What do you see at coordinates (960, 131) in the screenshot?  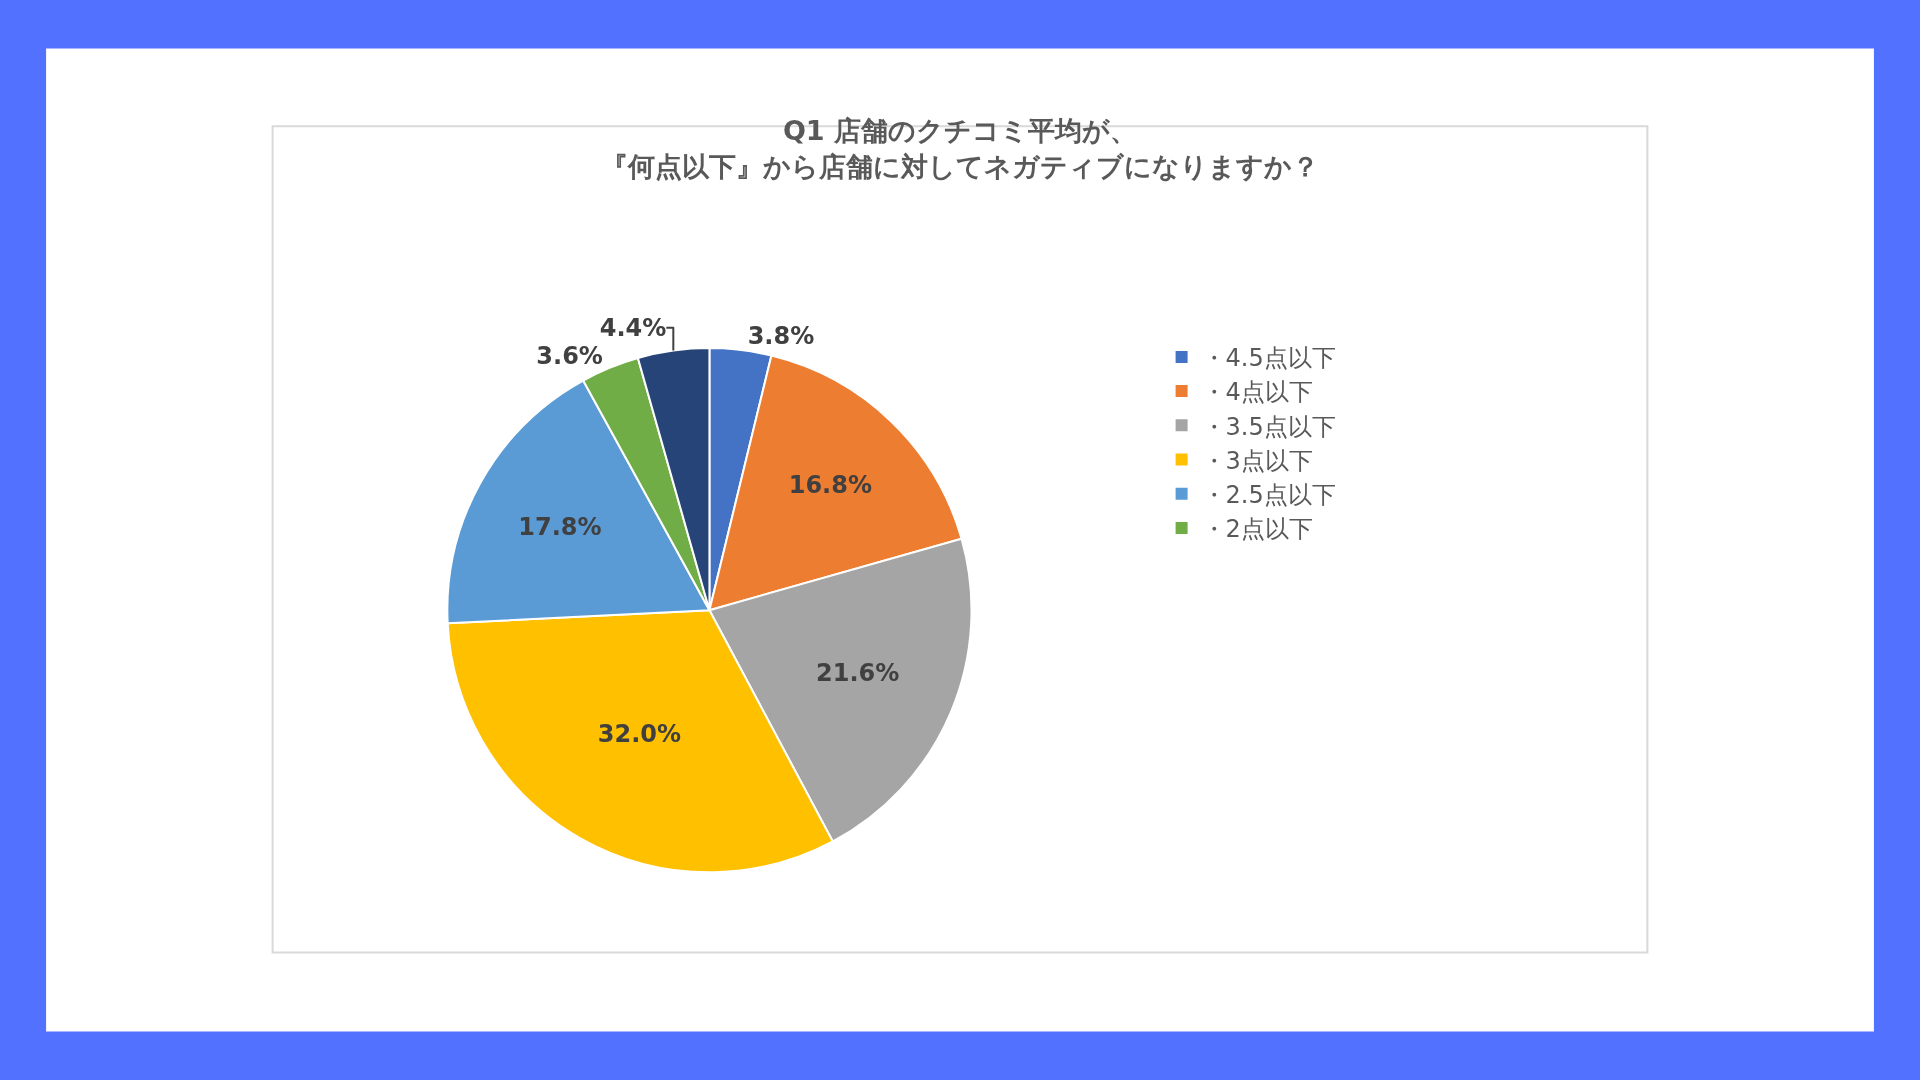 I see `chart-title: Q1 店舗のクチコミ平均が、` at bounding box center [960, 131].